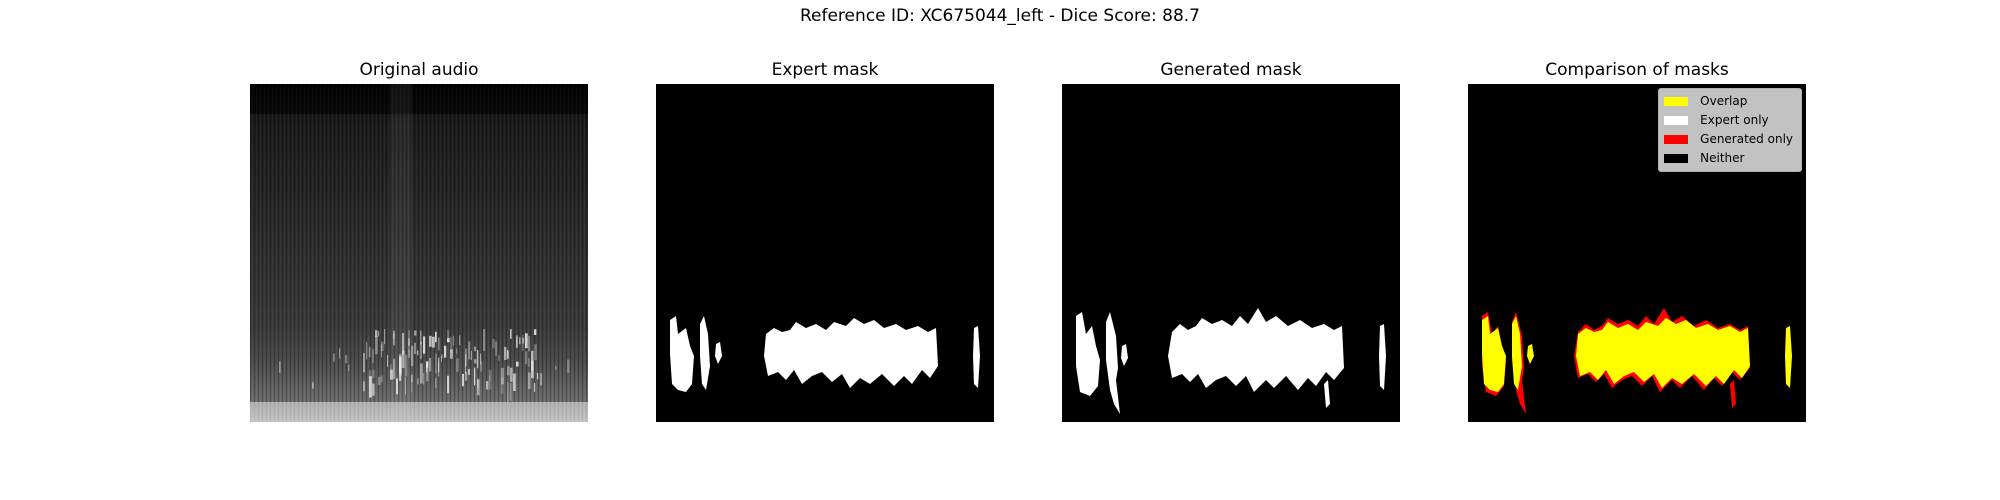 The image size is (2000, 500). I want to click on spectrogram-texture, so click(419, 253).